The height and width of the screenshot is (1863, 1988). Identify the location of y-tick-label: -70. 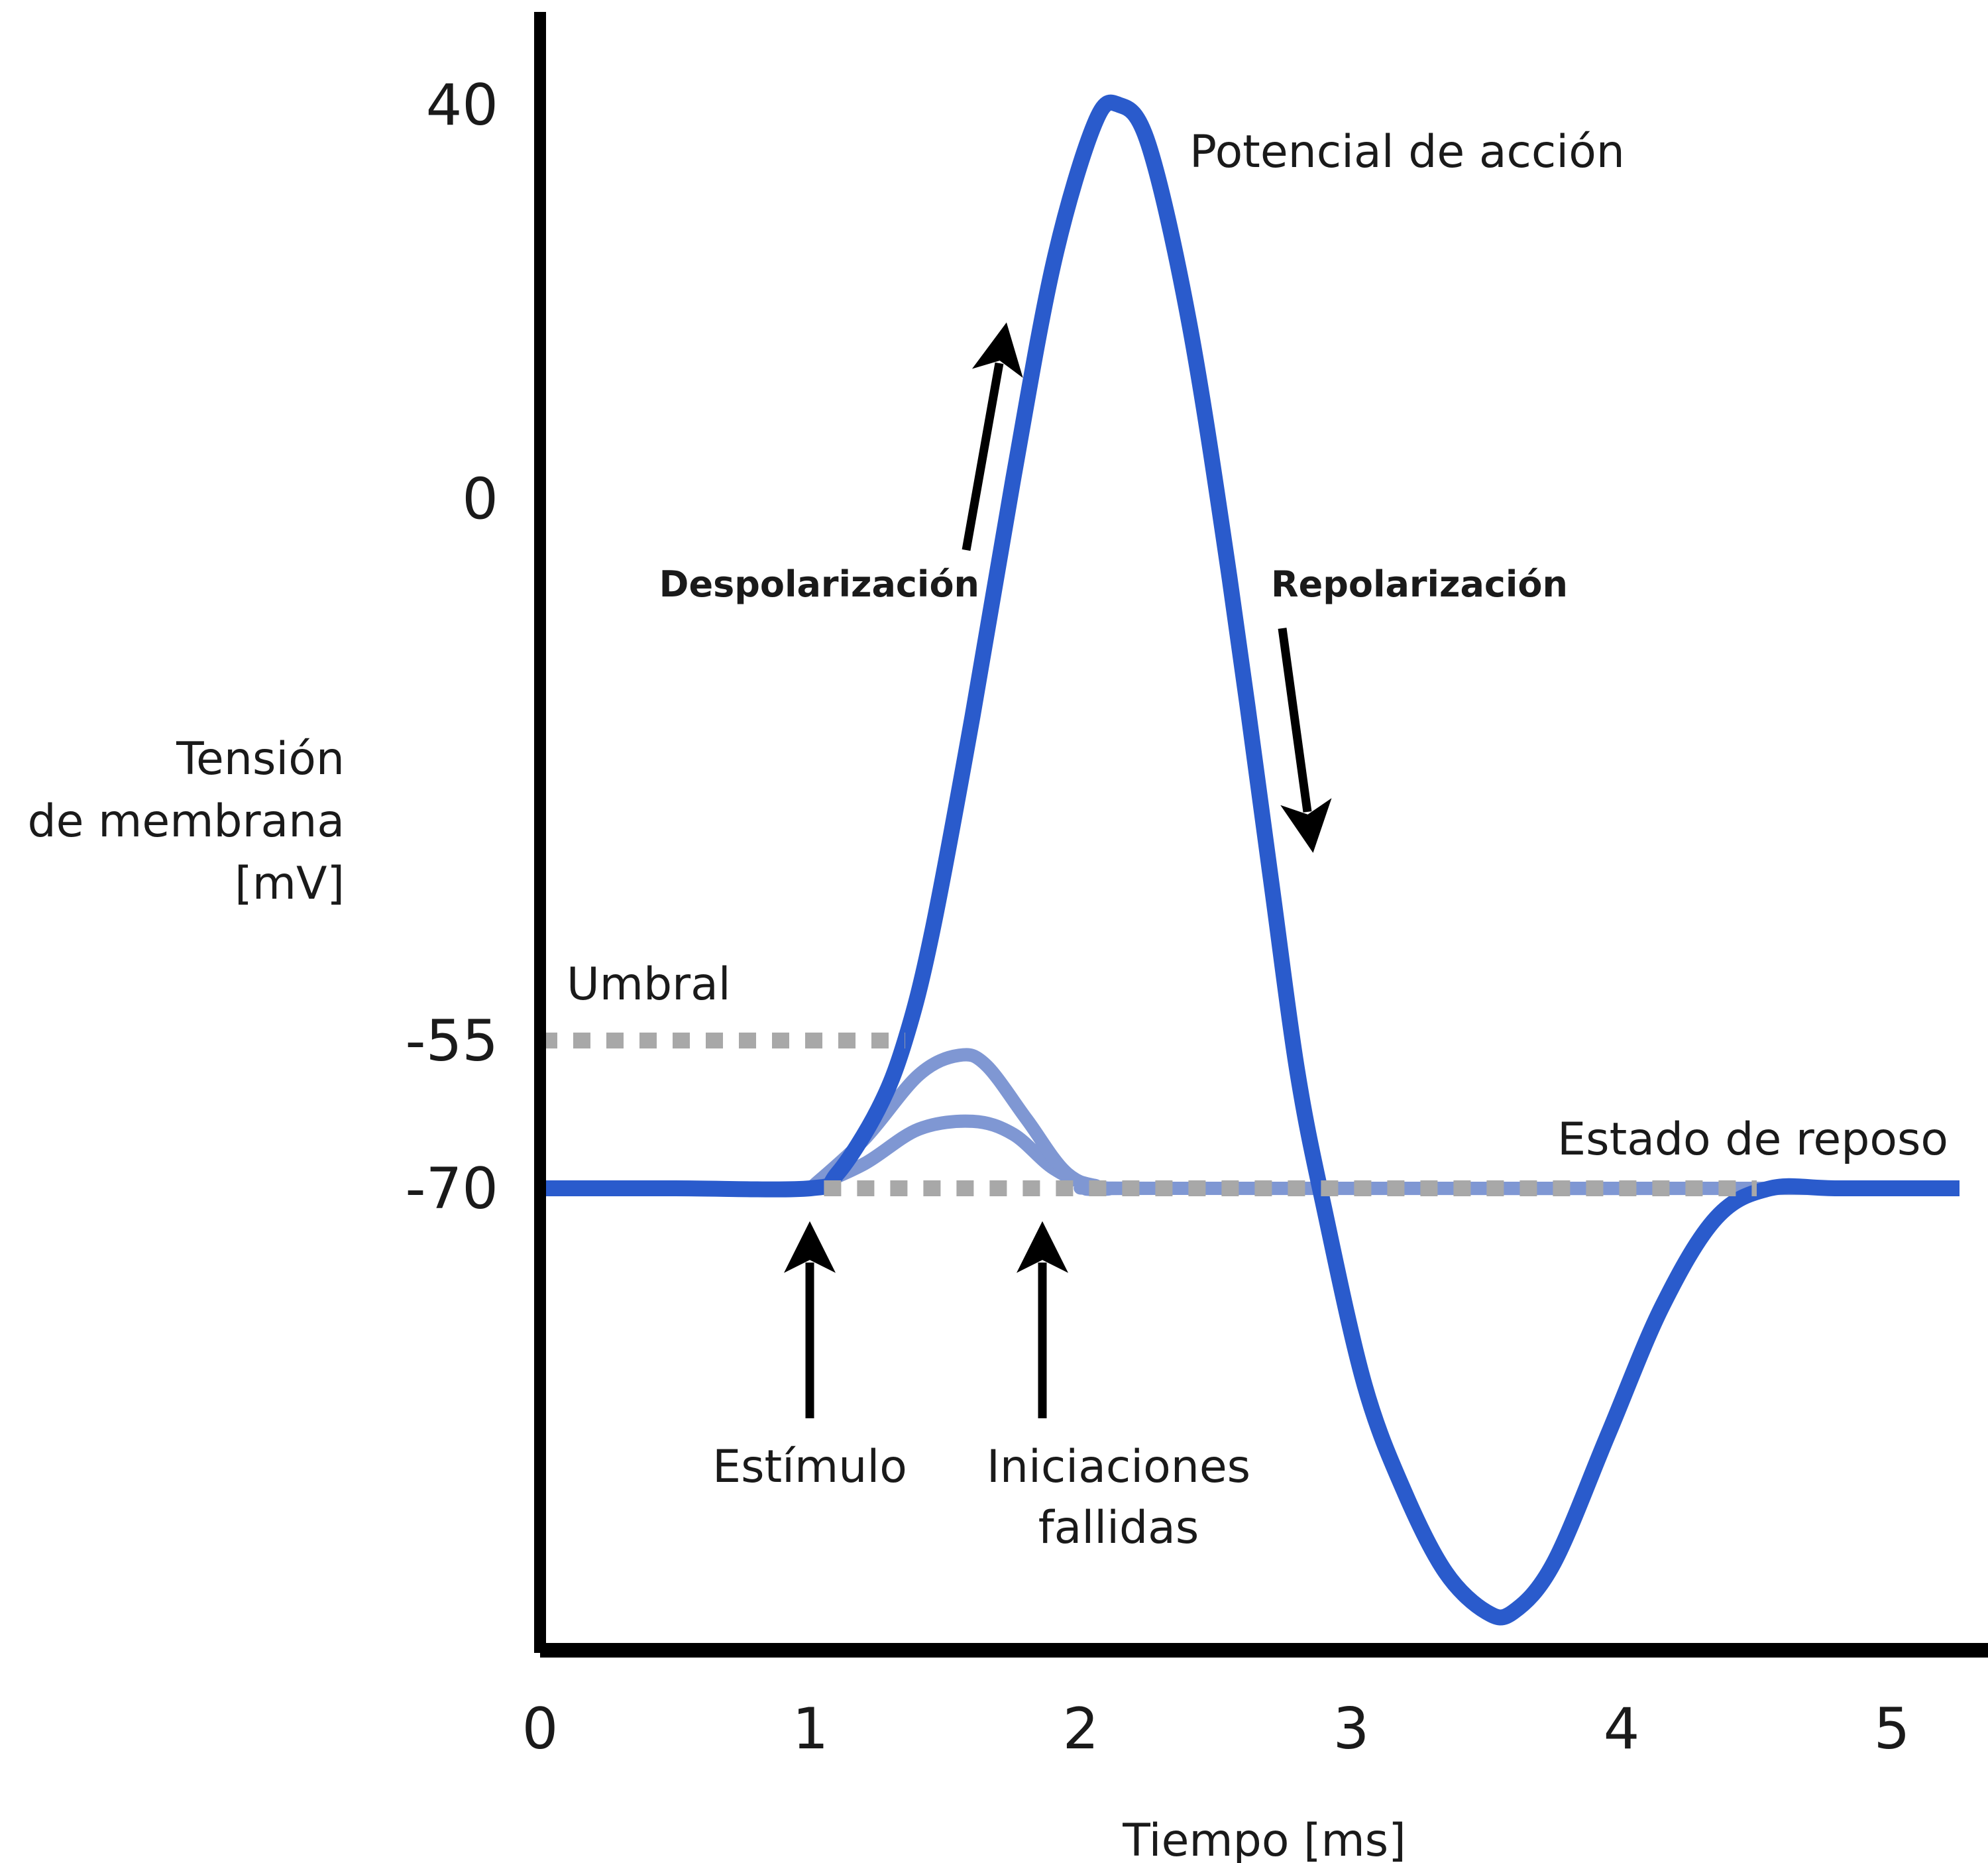
(452, 1189).